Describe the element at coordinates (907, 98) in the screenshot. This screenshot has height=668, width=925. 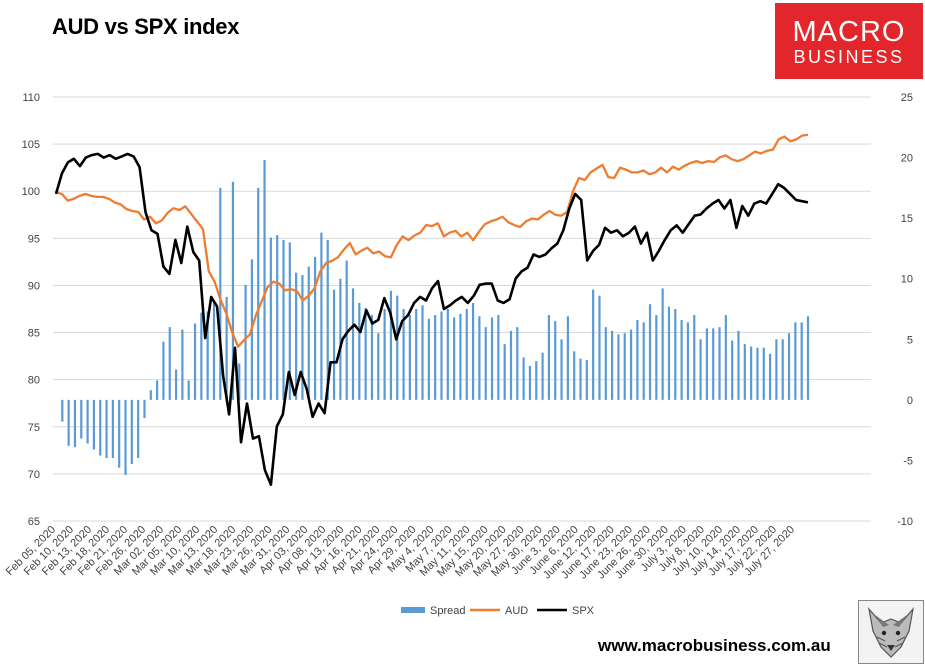
I see `right-tick-label: 25` at that location.